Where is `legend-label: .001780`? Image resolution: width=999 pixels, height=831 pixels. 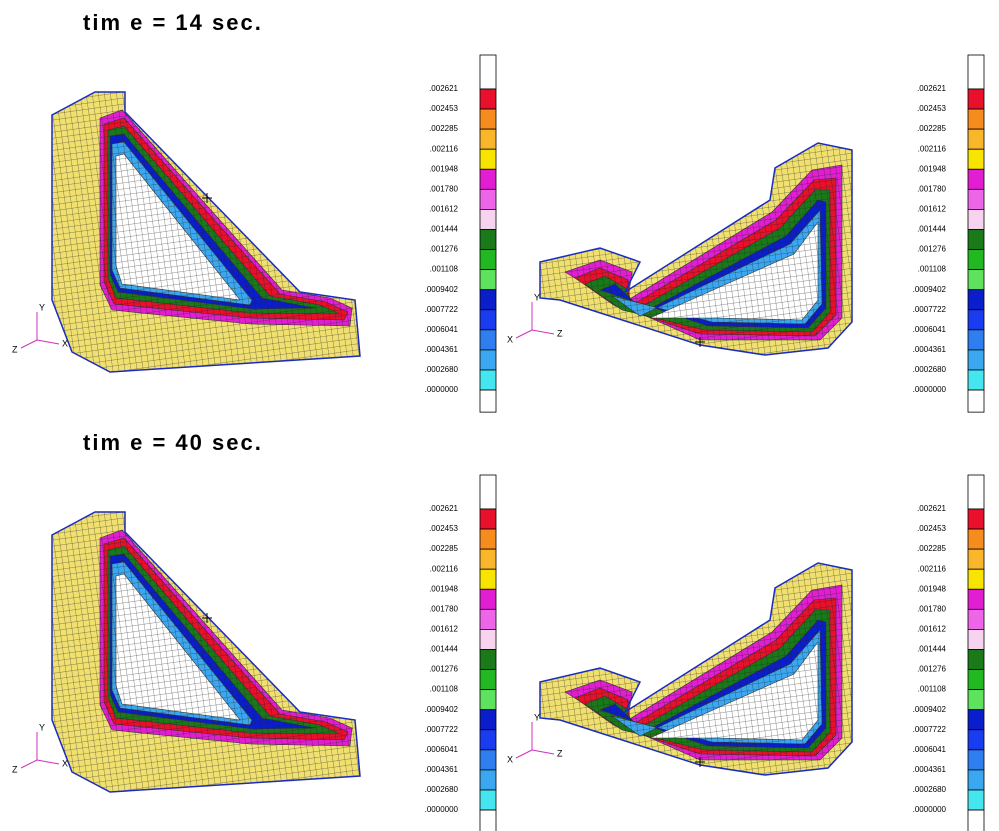 legend-label: .001780 is located at coordinates (443, 608).